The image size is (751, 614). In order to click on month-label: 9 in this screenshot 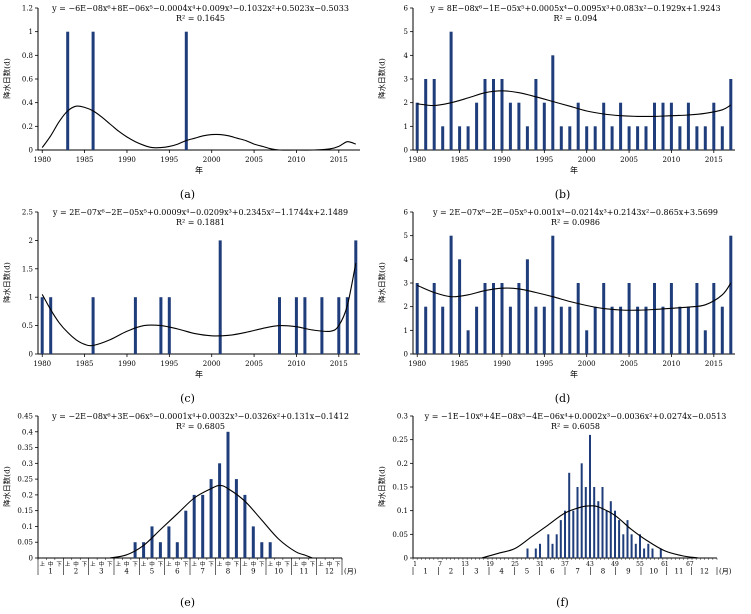, I will do `click(628, 572)`.